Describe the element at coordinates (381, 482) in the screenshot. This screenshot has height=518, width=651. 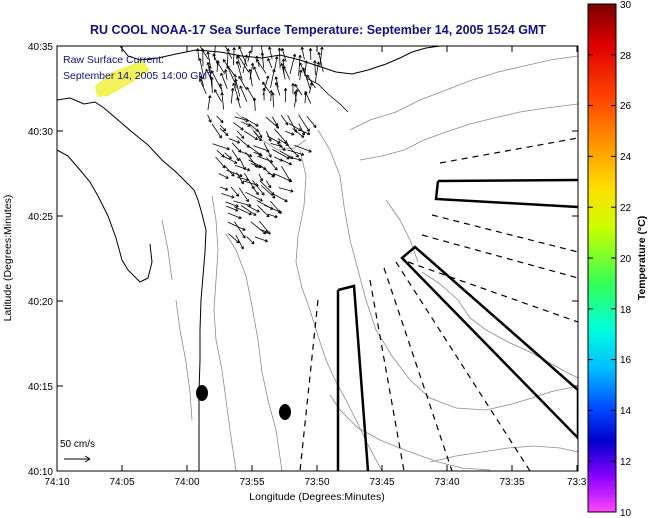
I see `x-tick-label: 73:45` at that location.